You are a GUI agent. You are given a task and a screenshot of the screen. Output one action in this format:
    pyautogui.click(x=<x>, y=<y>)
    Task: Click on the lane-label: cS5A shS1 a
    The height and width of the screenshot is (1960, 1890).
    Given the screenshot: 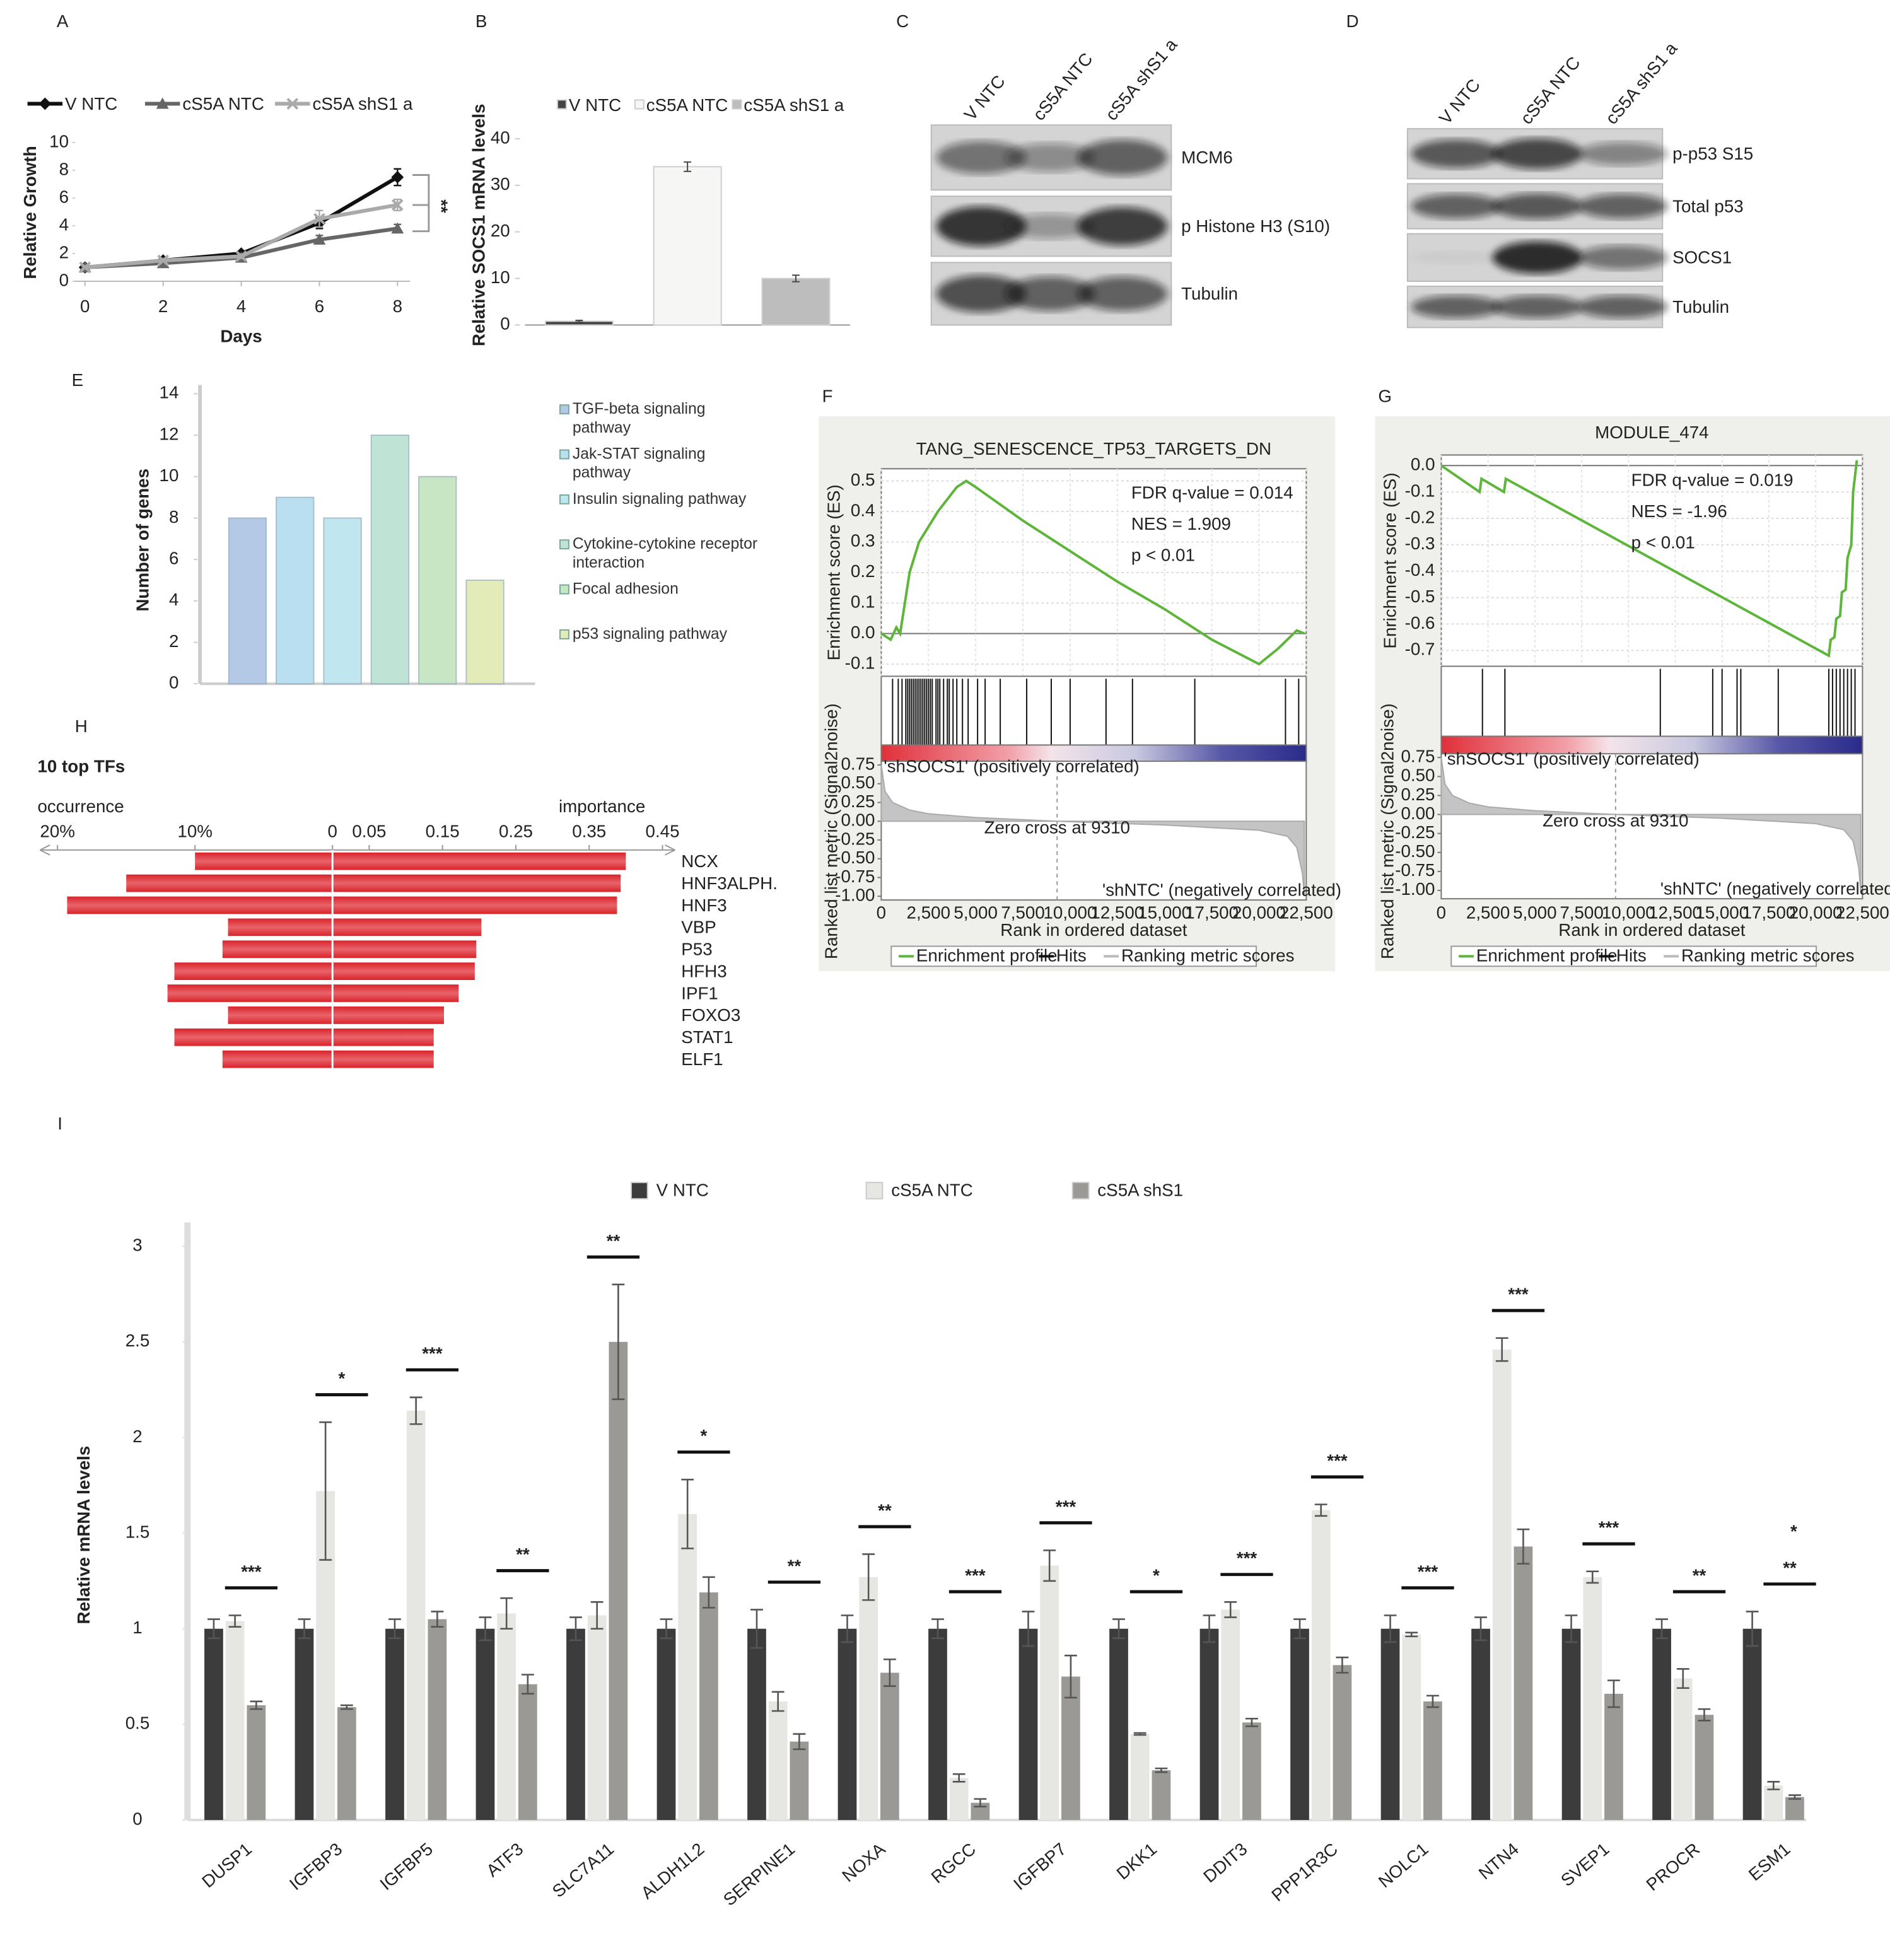 What is the action you would take?
    pyautogui.click(x=1141, y=79)
    